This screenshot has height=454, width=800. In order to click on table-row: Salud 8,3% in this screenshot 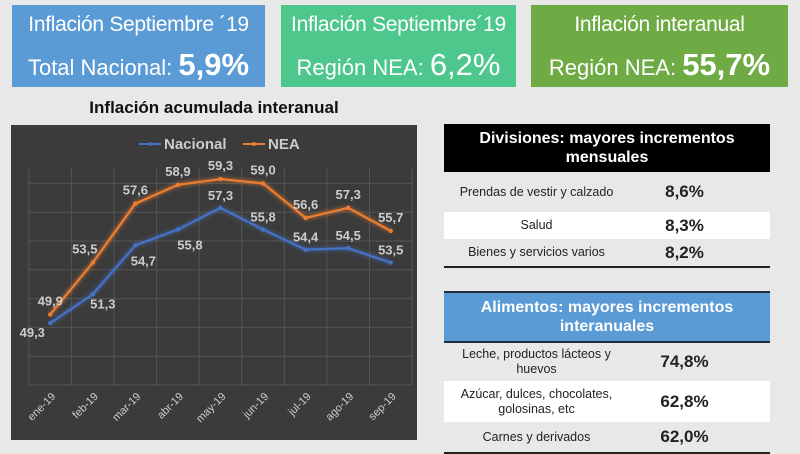, I will do `click(607, 225)`.